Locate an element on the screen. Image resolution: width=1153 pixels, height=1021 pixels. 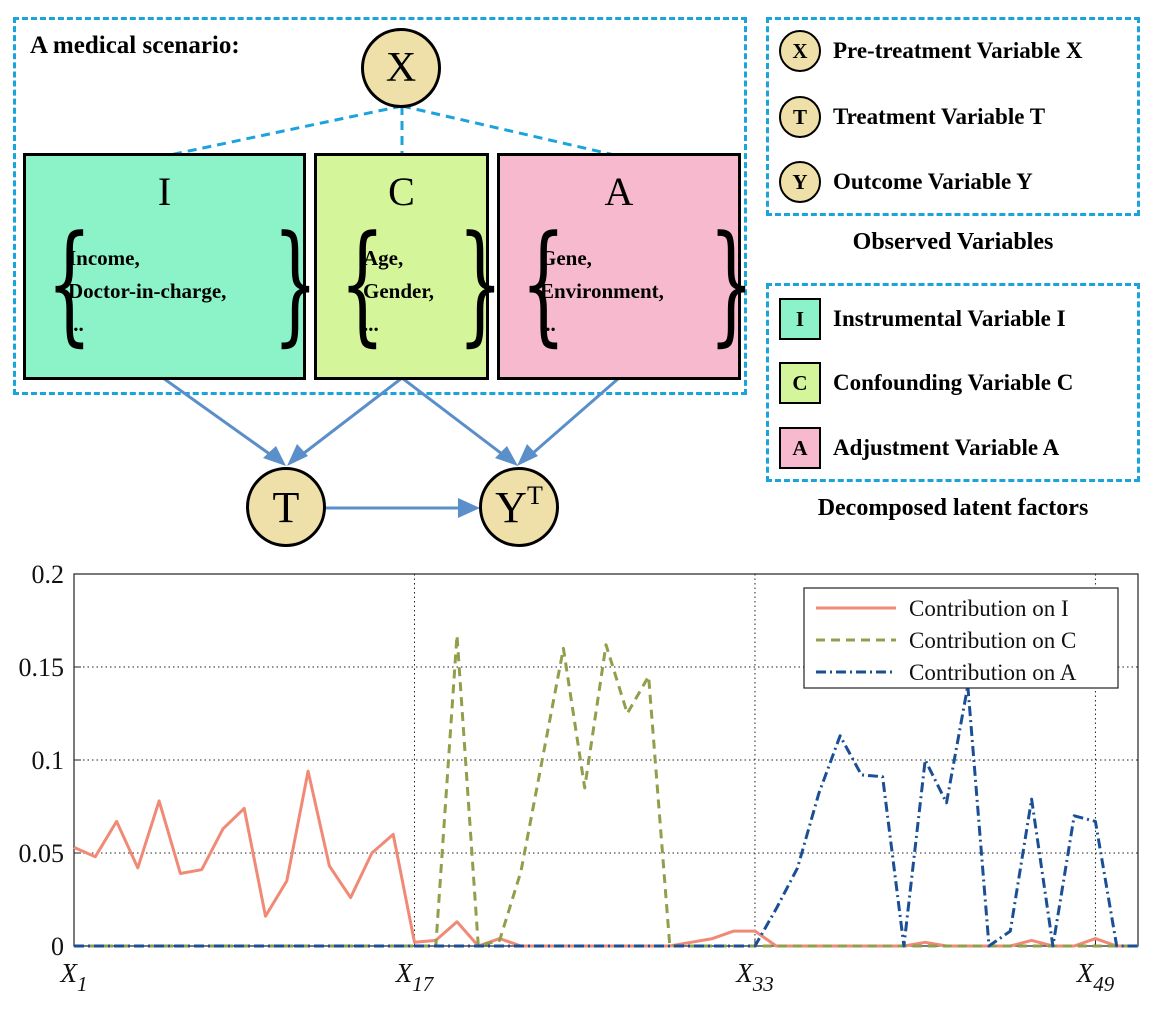
legend-label-a: Adjustment Variable A is located at coordinates (946, 447).